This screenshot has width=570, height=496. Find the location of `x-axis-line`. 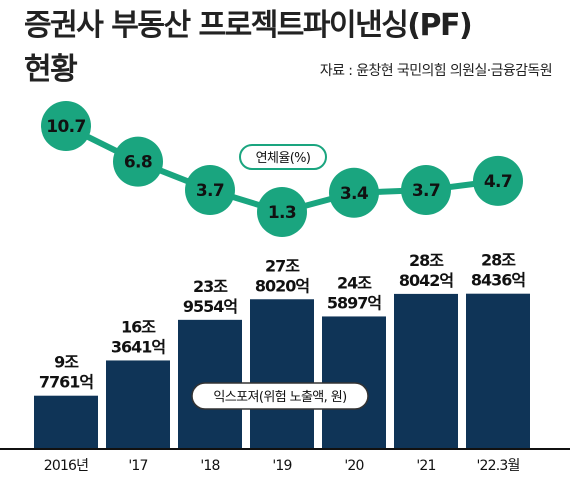

x-axis-line is located at coordinates (285, 449).